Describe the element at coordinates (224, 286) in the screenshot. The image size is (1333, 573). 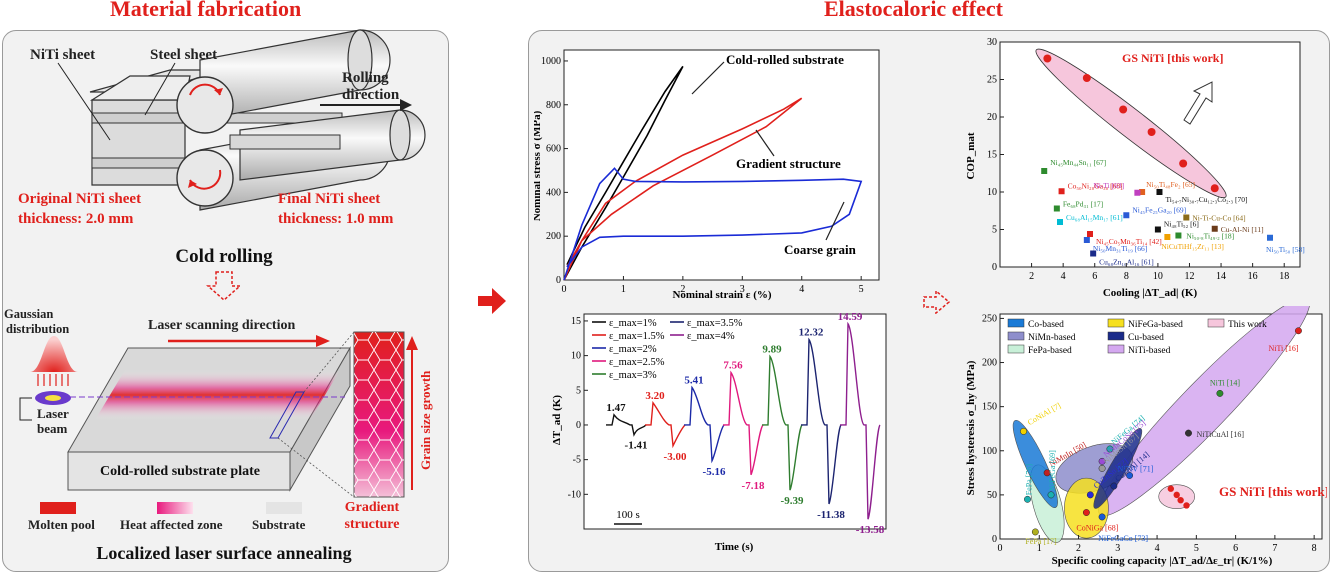
I see `down-arrow` at that location.